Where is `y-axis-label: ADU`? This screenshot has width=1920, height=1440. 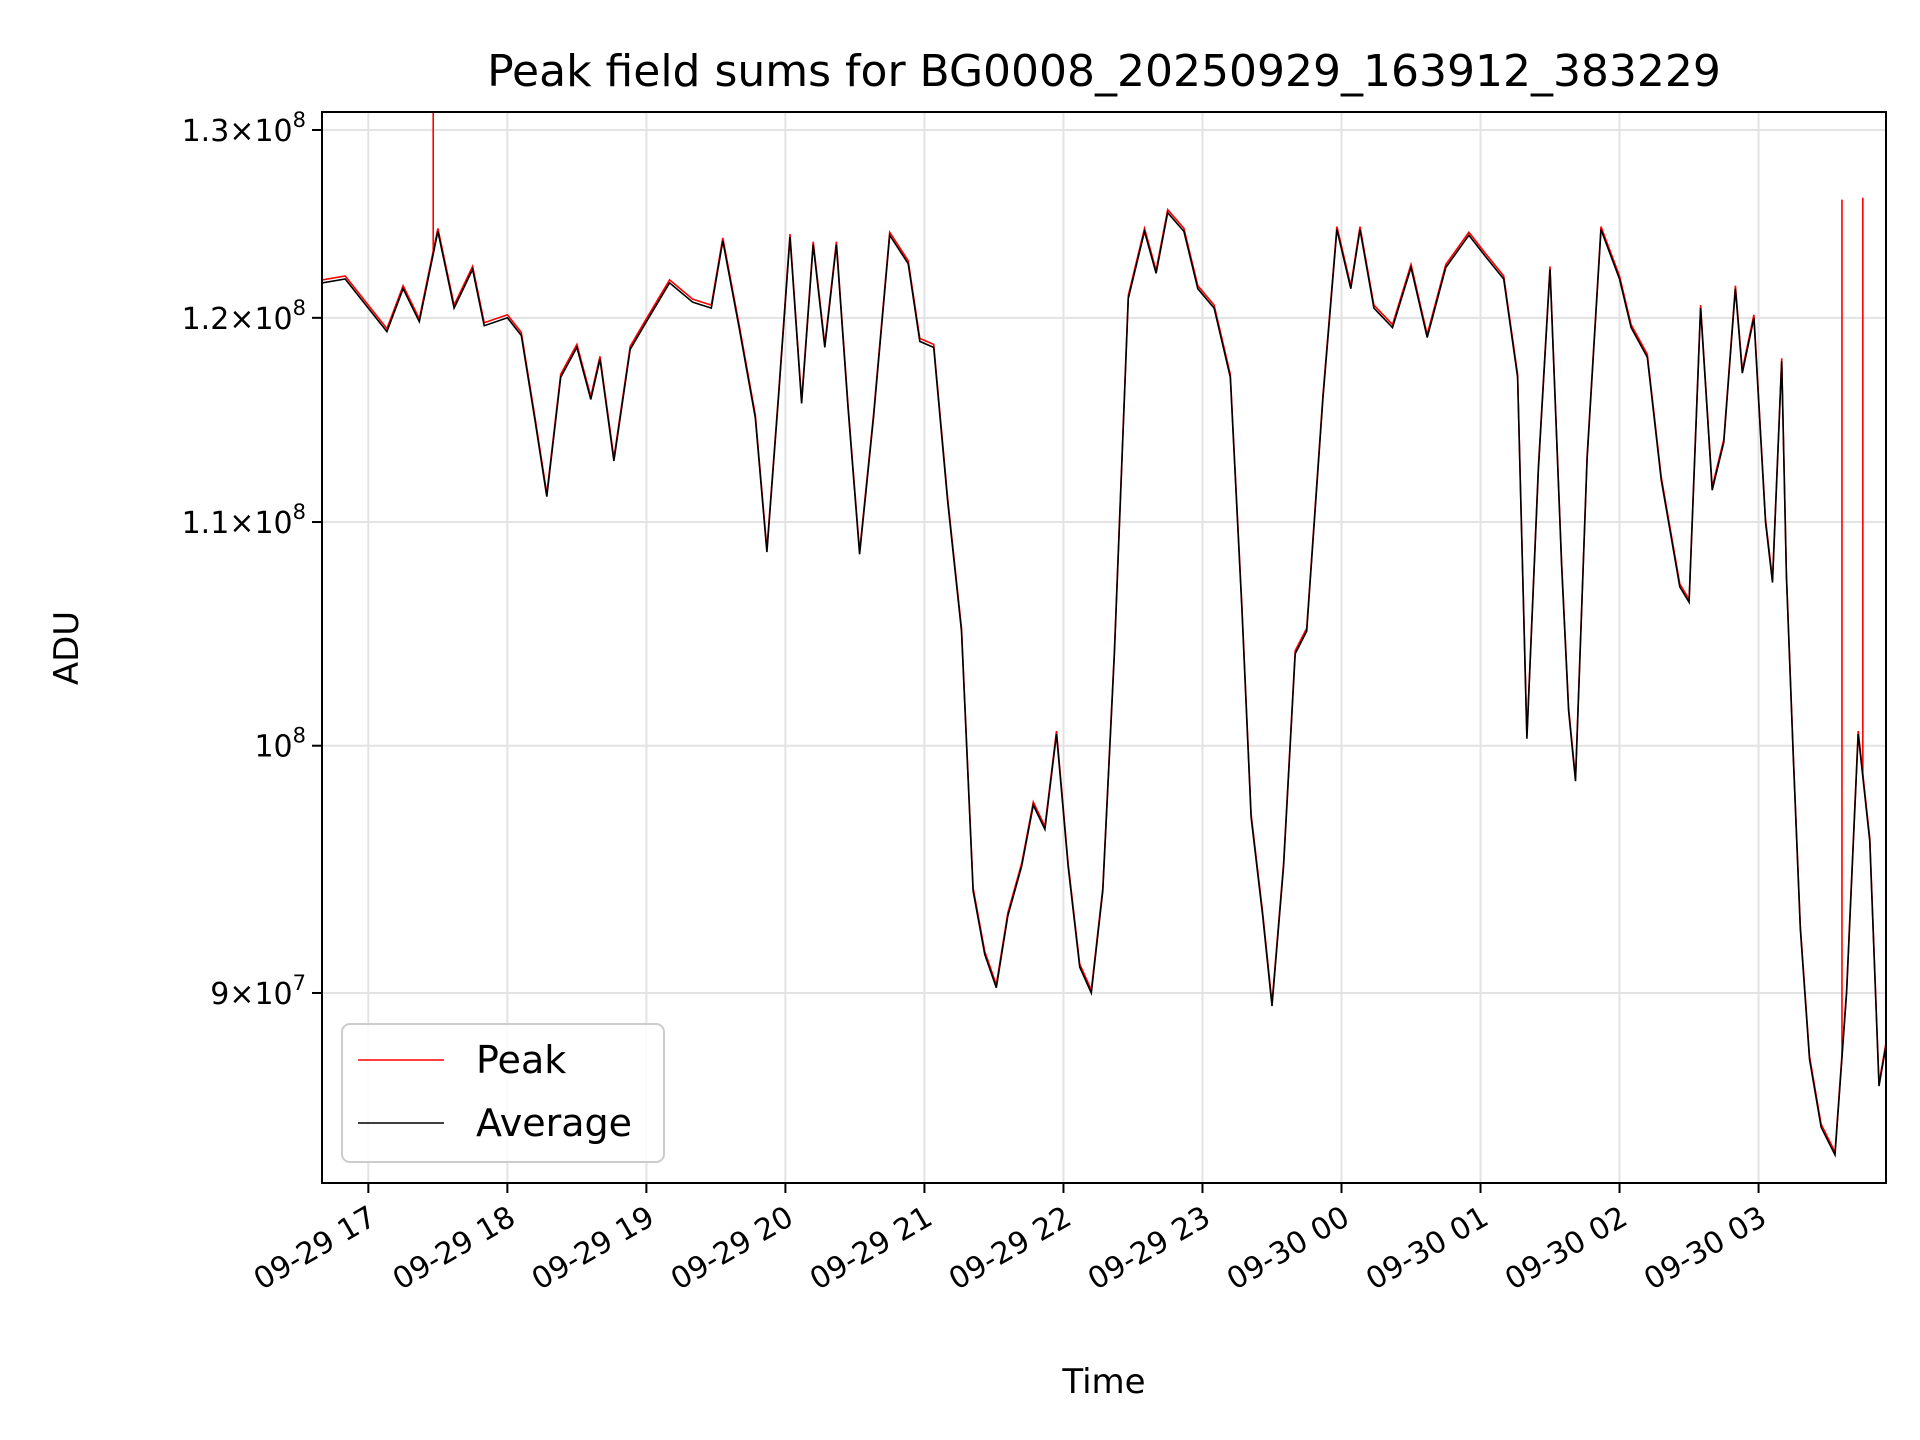 y-axis-label: ADU is located at coordinates (67, 648).